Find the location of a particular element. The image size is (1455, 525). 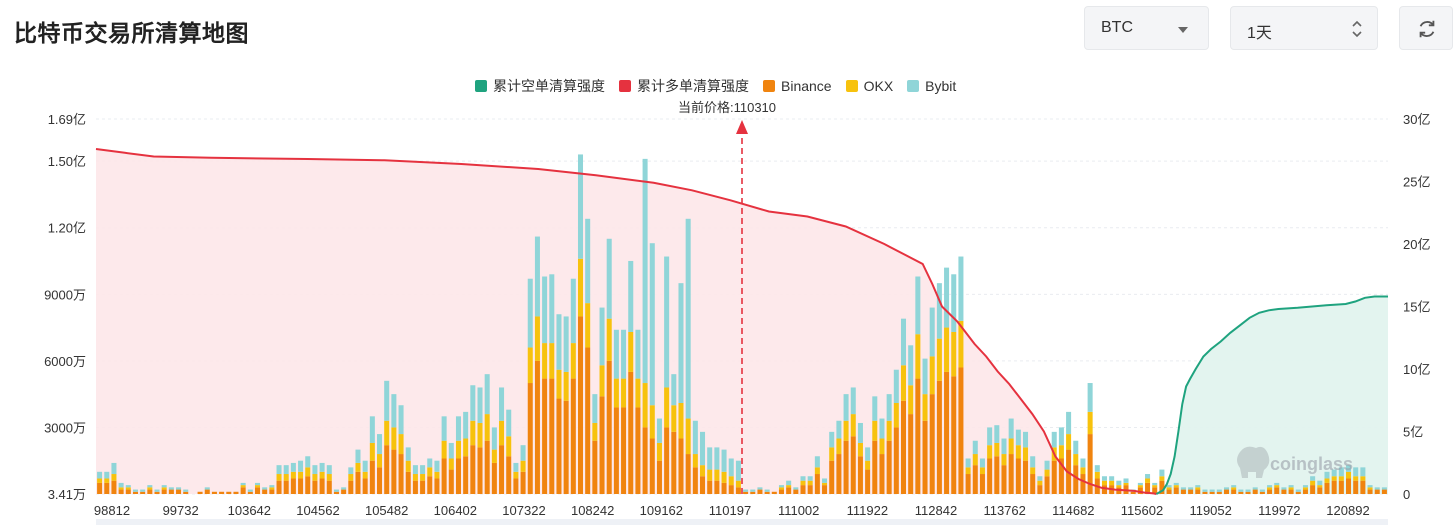

x-axis-tick: 110197 is located at coordinates (730, 510).